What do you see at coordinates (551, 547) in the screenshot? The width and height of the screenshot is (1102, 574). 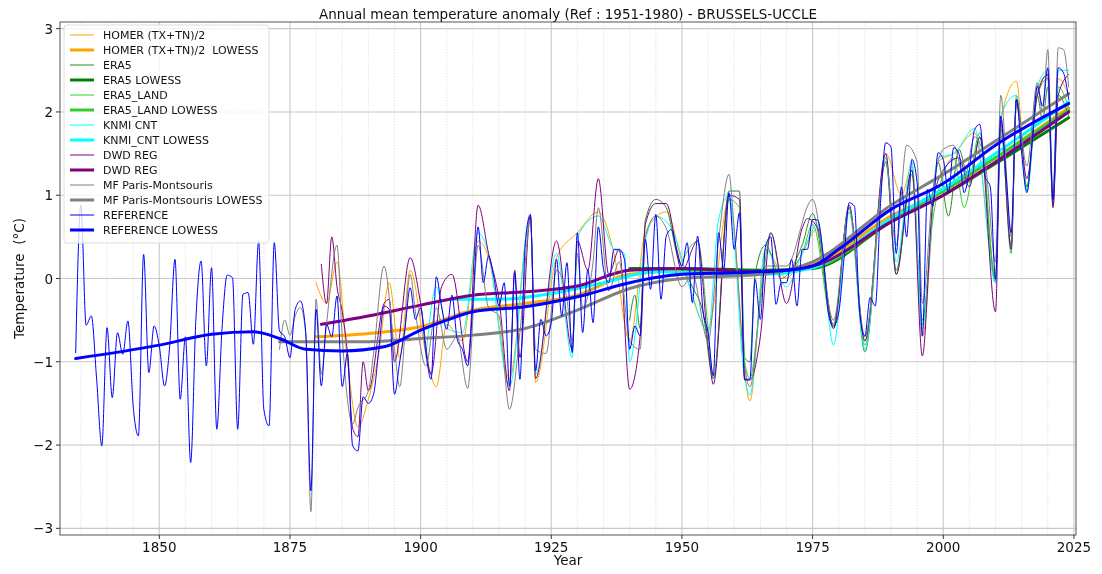 I see `x-tick-label: 1925` at bounding box center [551, 547].